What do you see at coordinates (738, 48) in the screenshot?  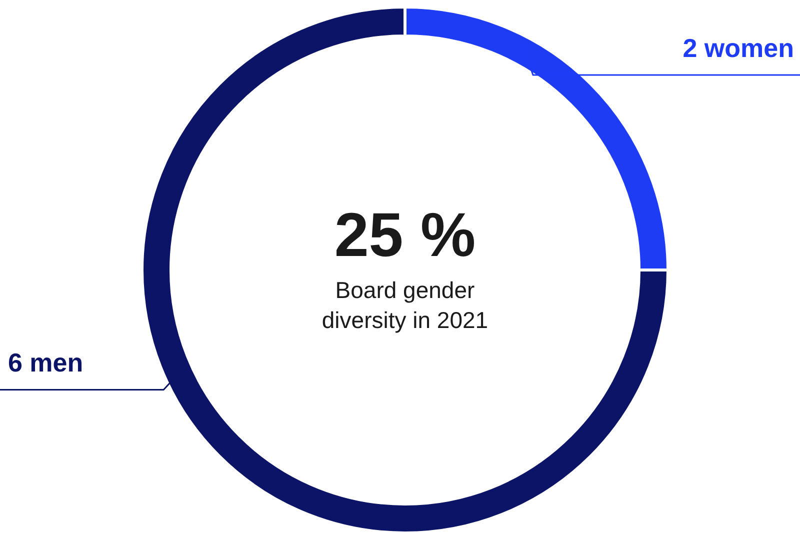 I see `slice-label: 2 women` at bounding box center [738, 48].